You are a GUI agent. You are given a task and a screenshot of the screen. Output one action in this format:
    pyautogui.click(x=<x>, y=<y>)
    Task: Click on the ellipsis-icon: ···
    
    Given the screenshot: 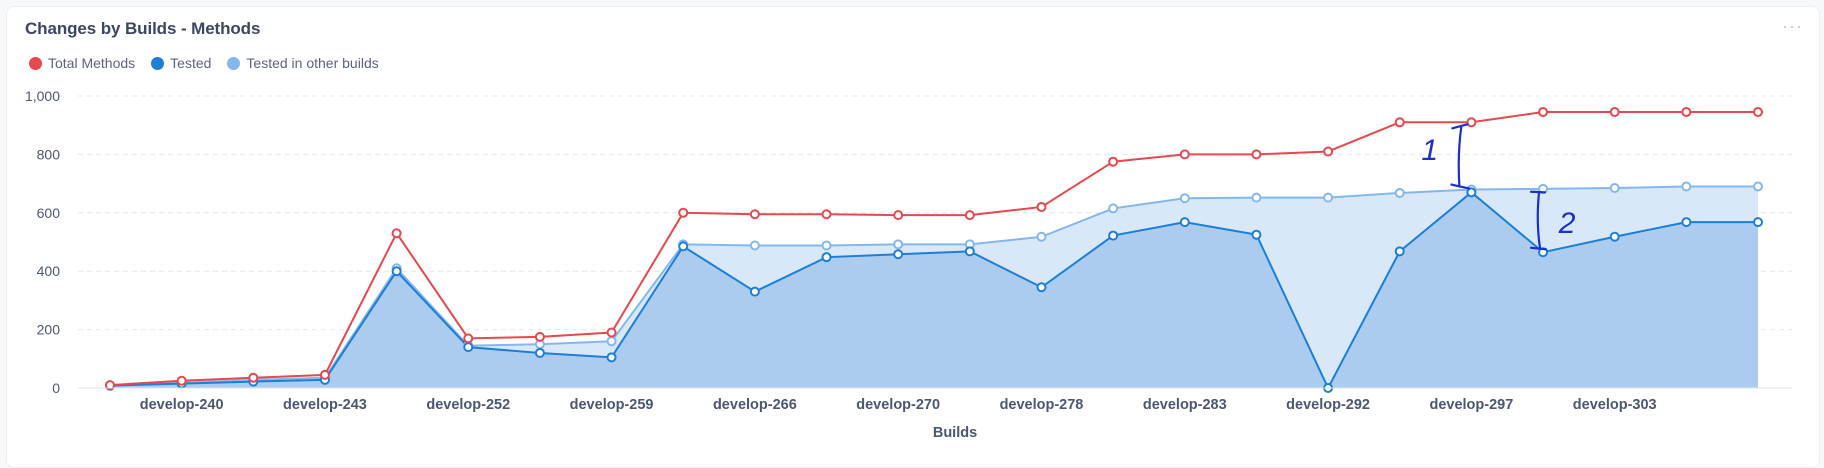 What is the action you would take?
    pyautogui.click(x=1792, y=26)
    